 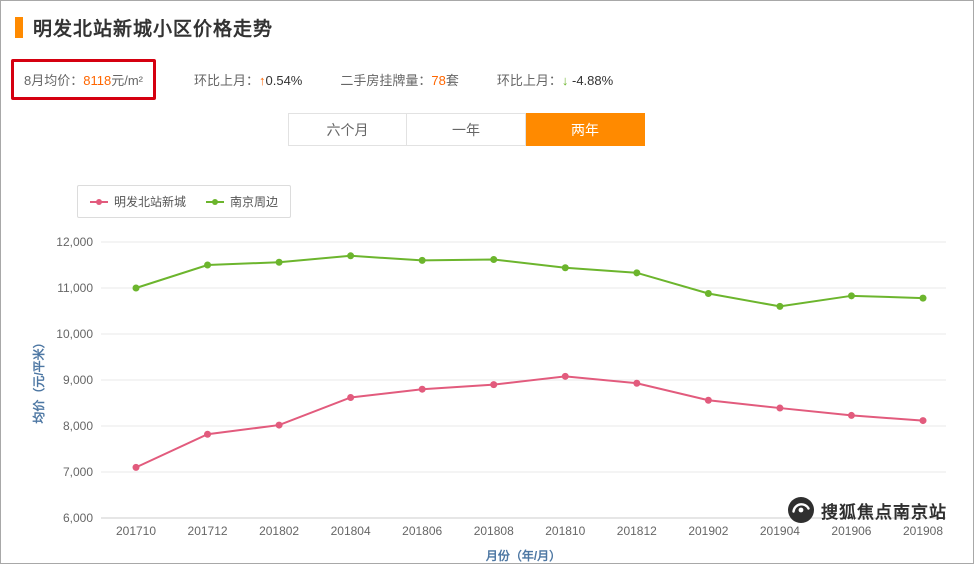 What do you see at coordinates (19, 27) in the screenshot?
I see `title-accent-bar` at bounding box center [19, 27].